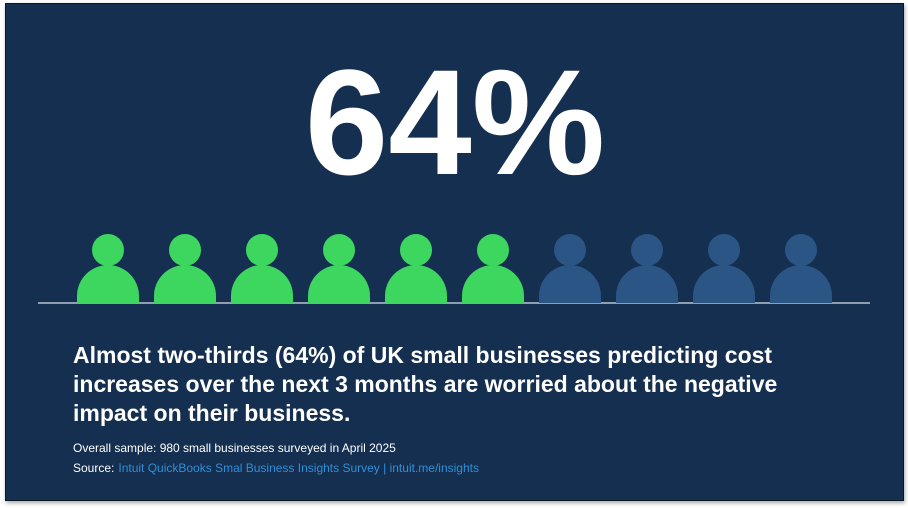  I want to click on source-label: Source:, so click(93, 468).